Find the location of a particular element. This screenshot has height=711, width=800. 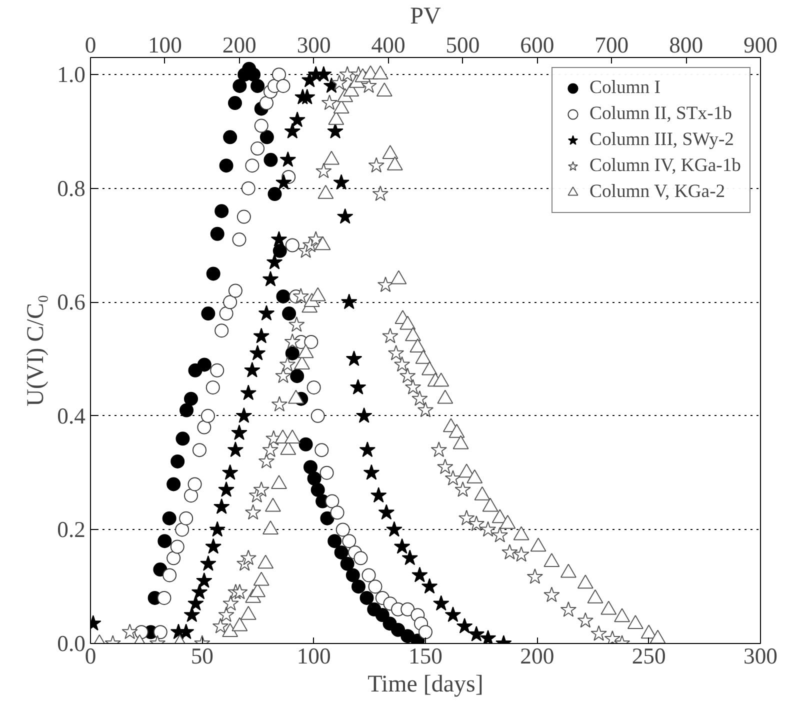

x2-tick-label: 600 is located at coordinates (537, 45).